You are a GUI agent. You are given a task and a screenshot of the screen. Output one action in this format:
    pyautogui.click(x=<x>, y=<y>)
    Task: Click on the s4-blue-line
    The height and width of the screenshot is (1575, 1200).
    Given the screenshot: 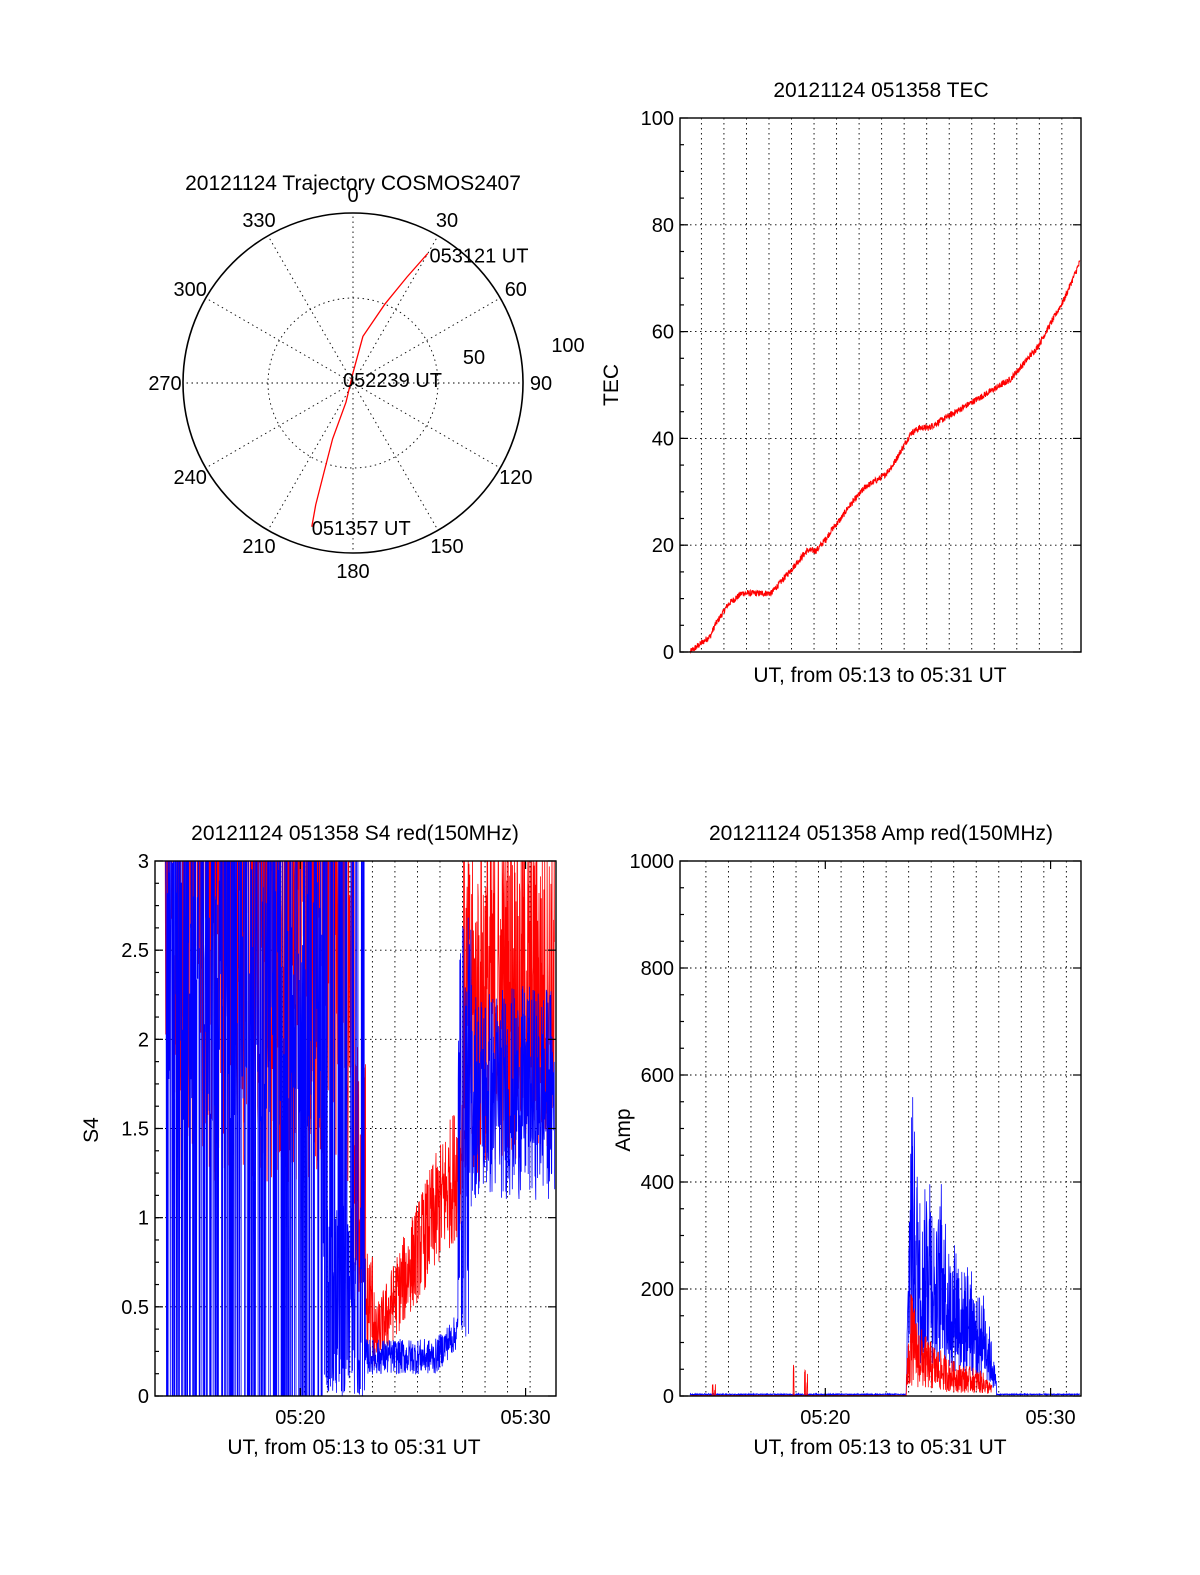 What is the action you would take?
    pyautogui.click(x=360, y=1128)
    